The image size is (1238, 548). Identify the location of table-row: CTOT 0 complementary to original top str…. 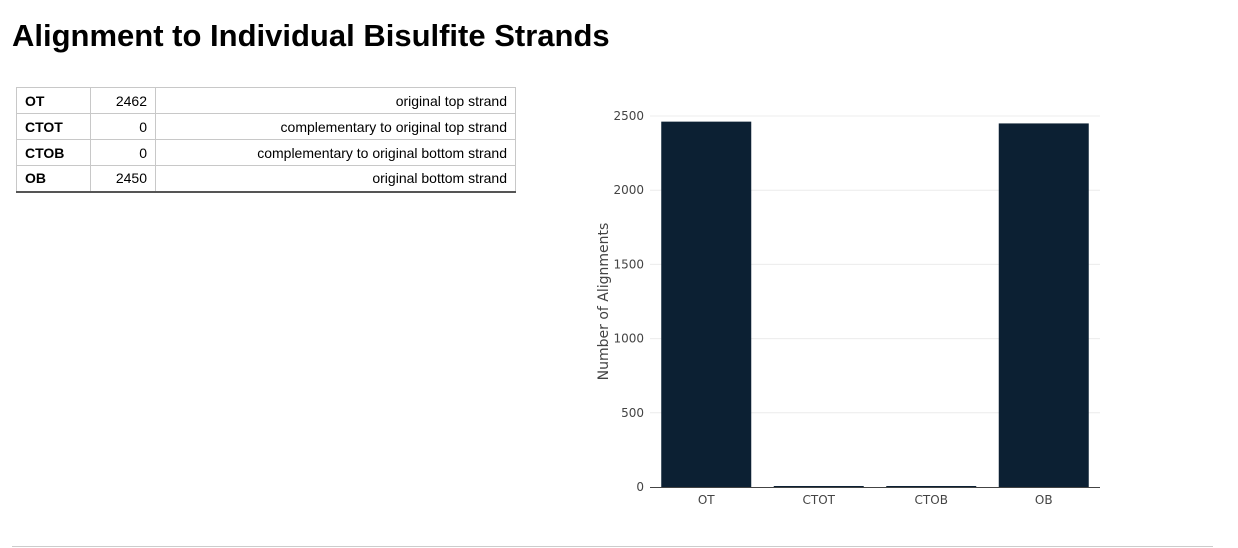
(266, 126).